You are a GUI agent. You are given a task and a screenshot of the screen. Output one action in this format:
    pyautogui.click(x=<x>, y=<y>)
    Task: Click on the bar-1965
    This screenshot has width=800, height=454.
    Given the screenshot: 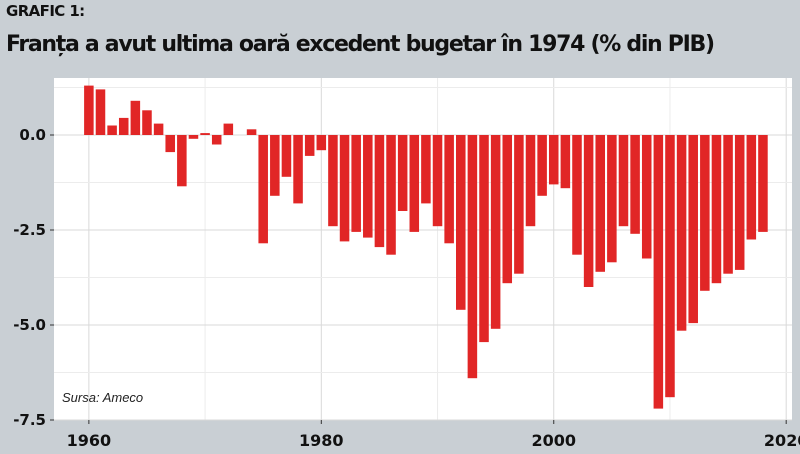 What is the action you would take?
    pyautogui.click(x=147, y=122)
    